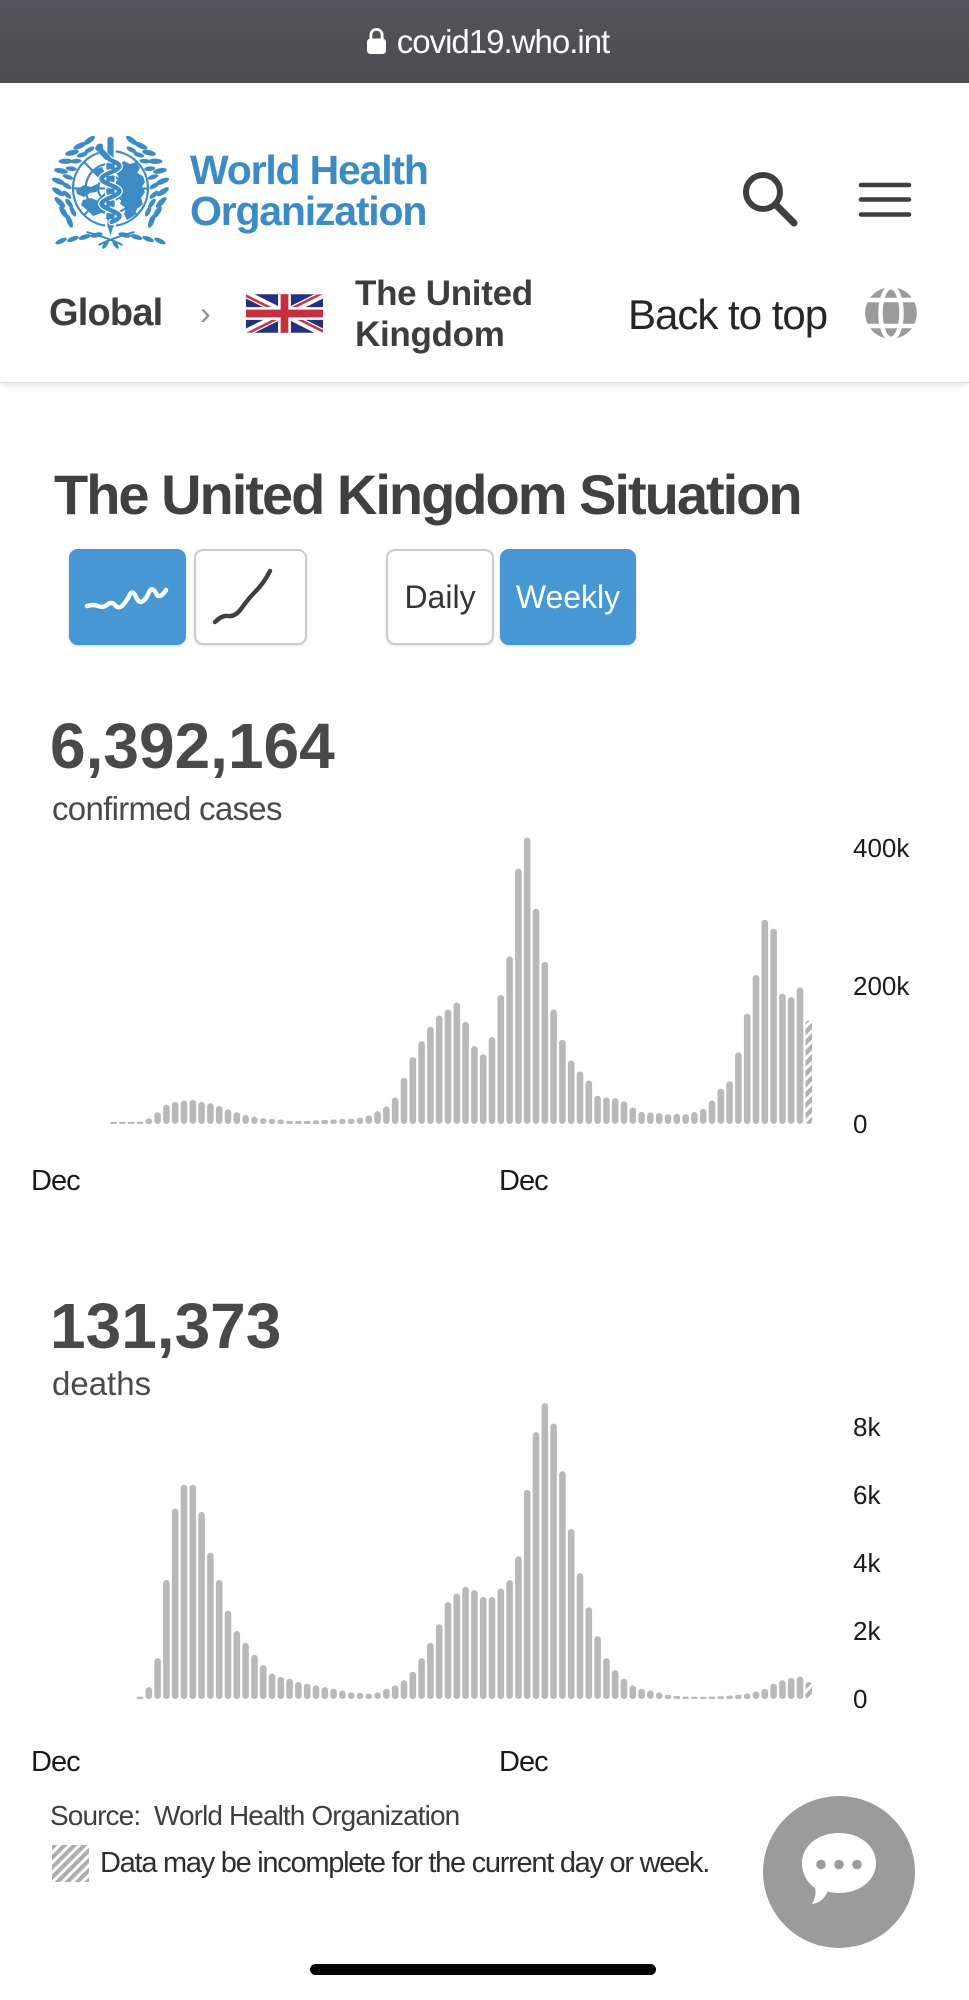 Image resolution: width=969 pixels, height=2000 pixels. What do you see at coordinates (867, 1563) in the screenshot?
I see `svg-text: 4k` at bounding box center [867, 1563].